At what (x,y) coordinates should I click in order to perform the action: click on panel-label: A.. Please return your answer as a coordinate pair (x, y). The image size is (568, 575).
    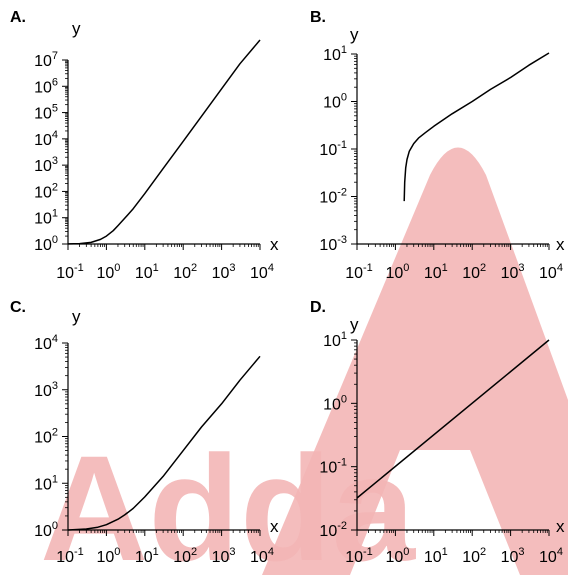
    Looking at the image, I should click on (18, 17).